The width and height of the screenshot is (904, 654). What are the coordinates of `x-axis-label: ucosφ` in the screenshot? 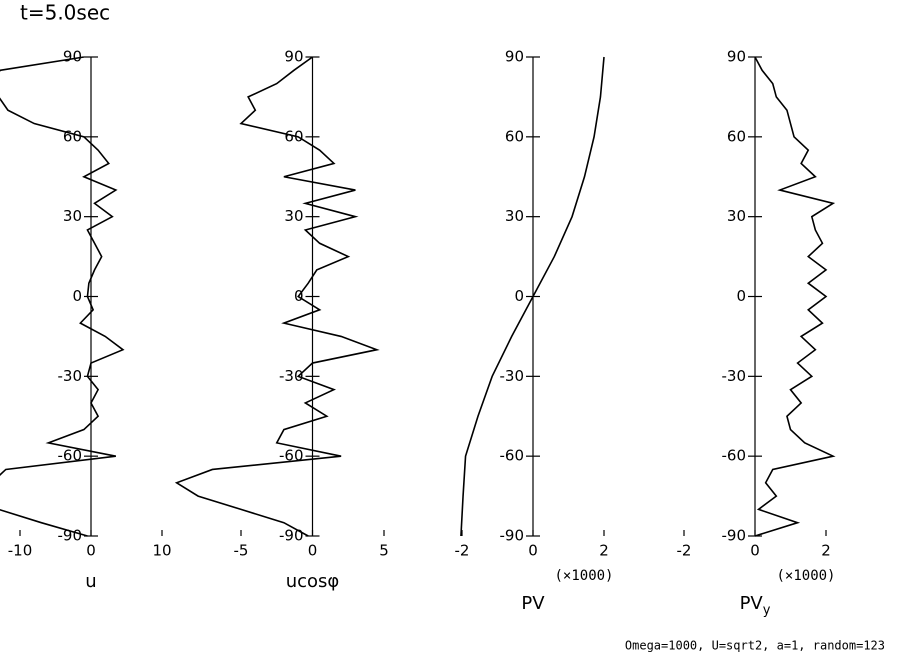 It's located at (313, 581).